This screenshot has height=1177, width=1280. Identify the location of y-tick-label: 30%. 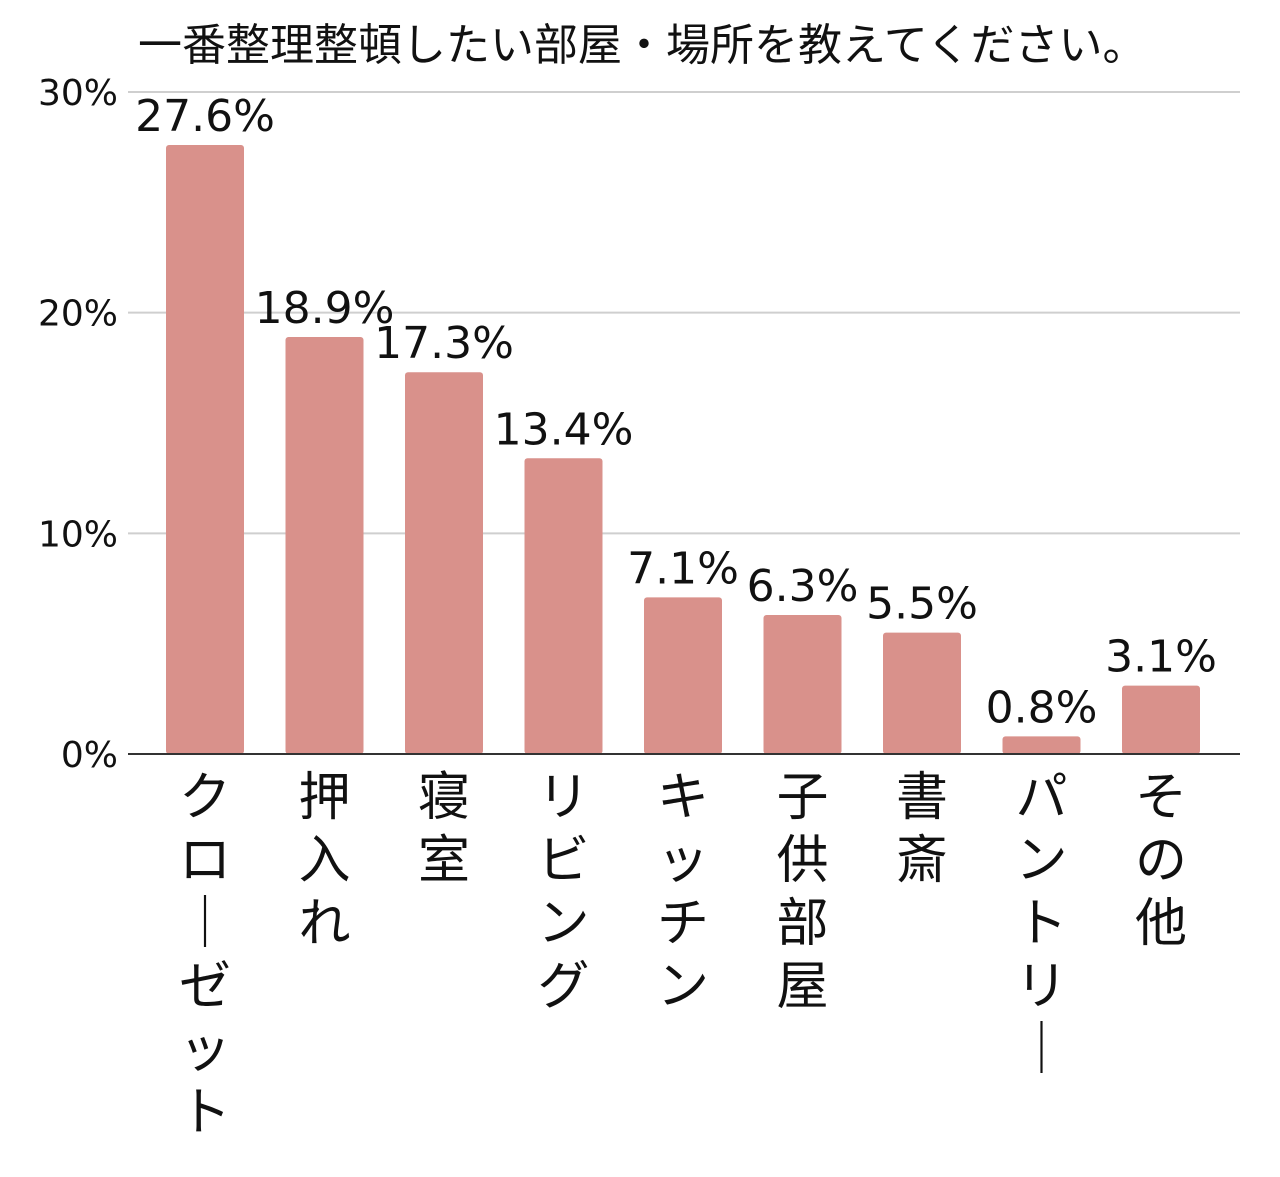
(78, 93).